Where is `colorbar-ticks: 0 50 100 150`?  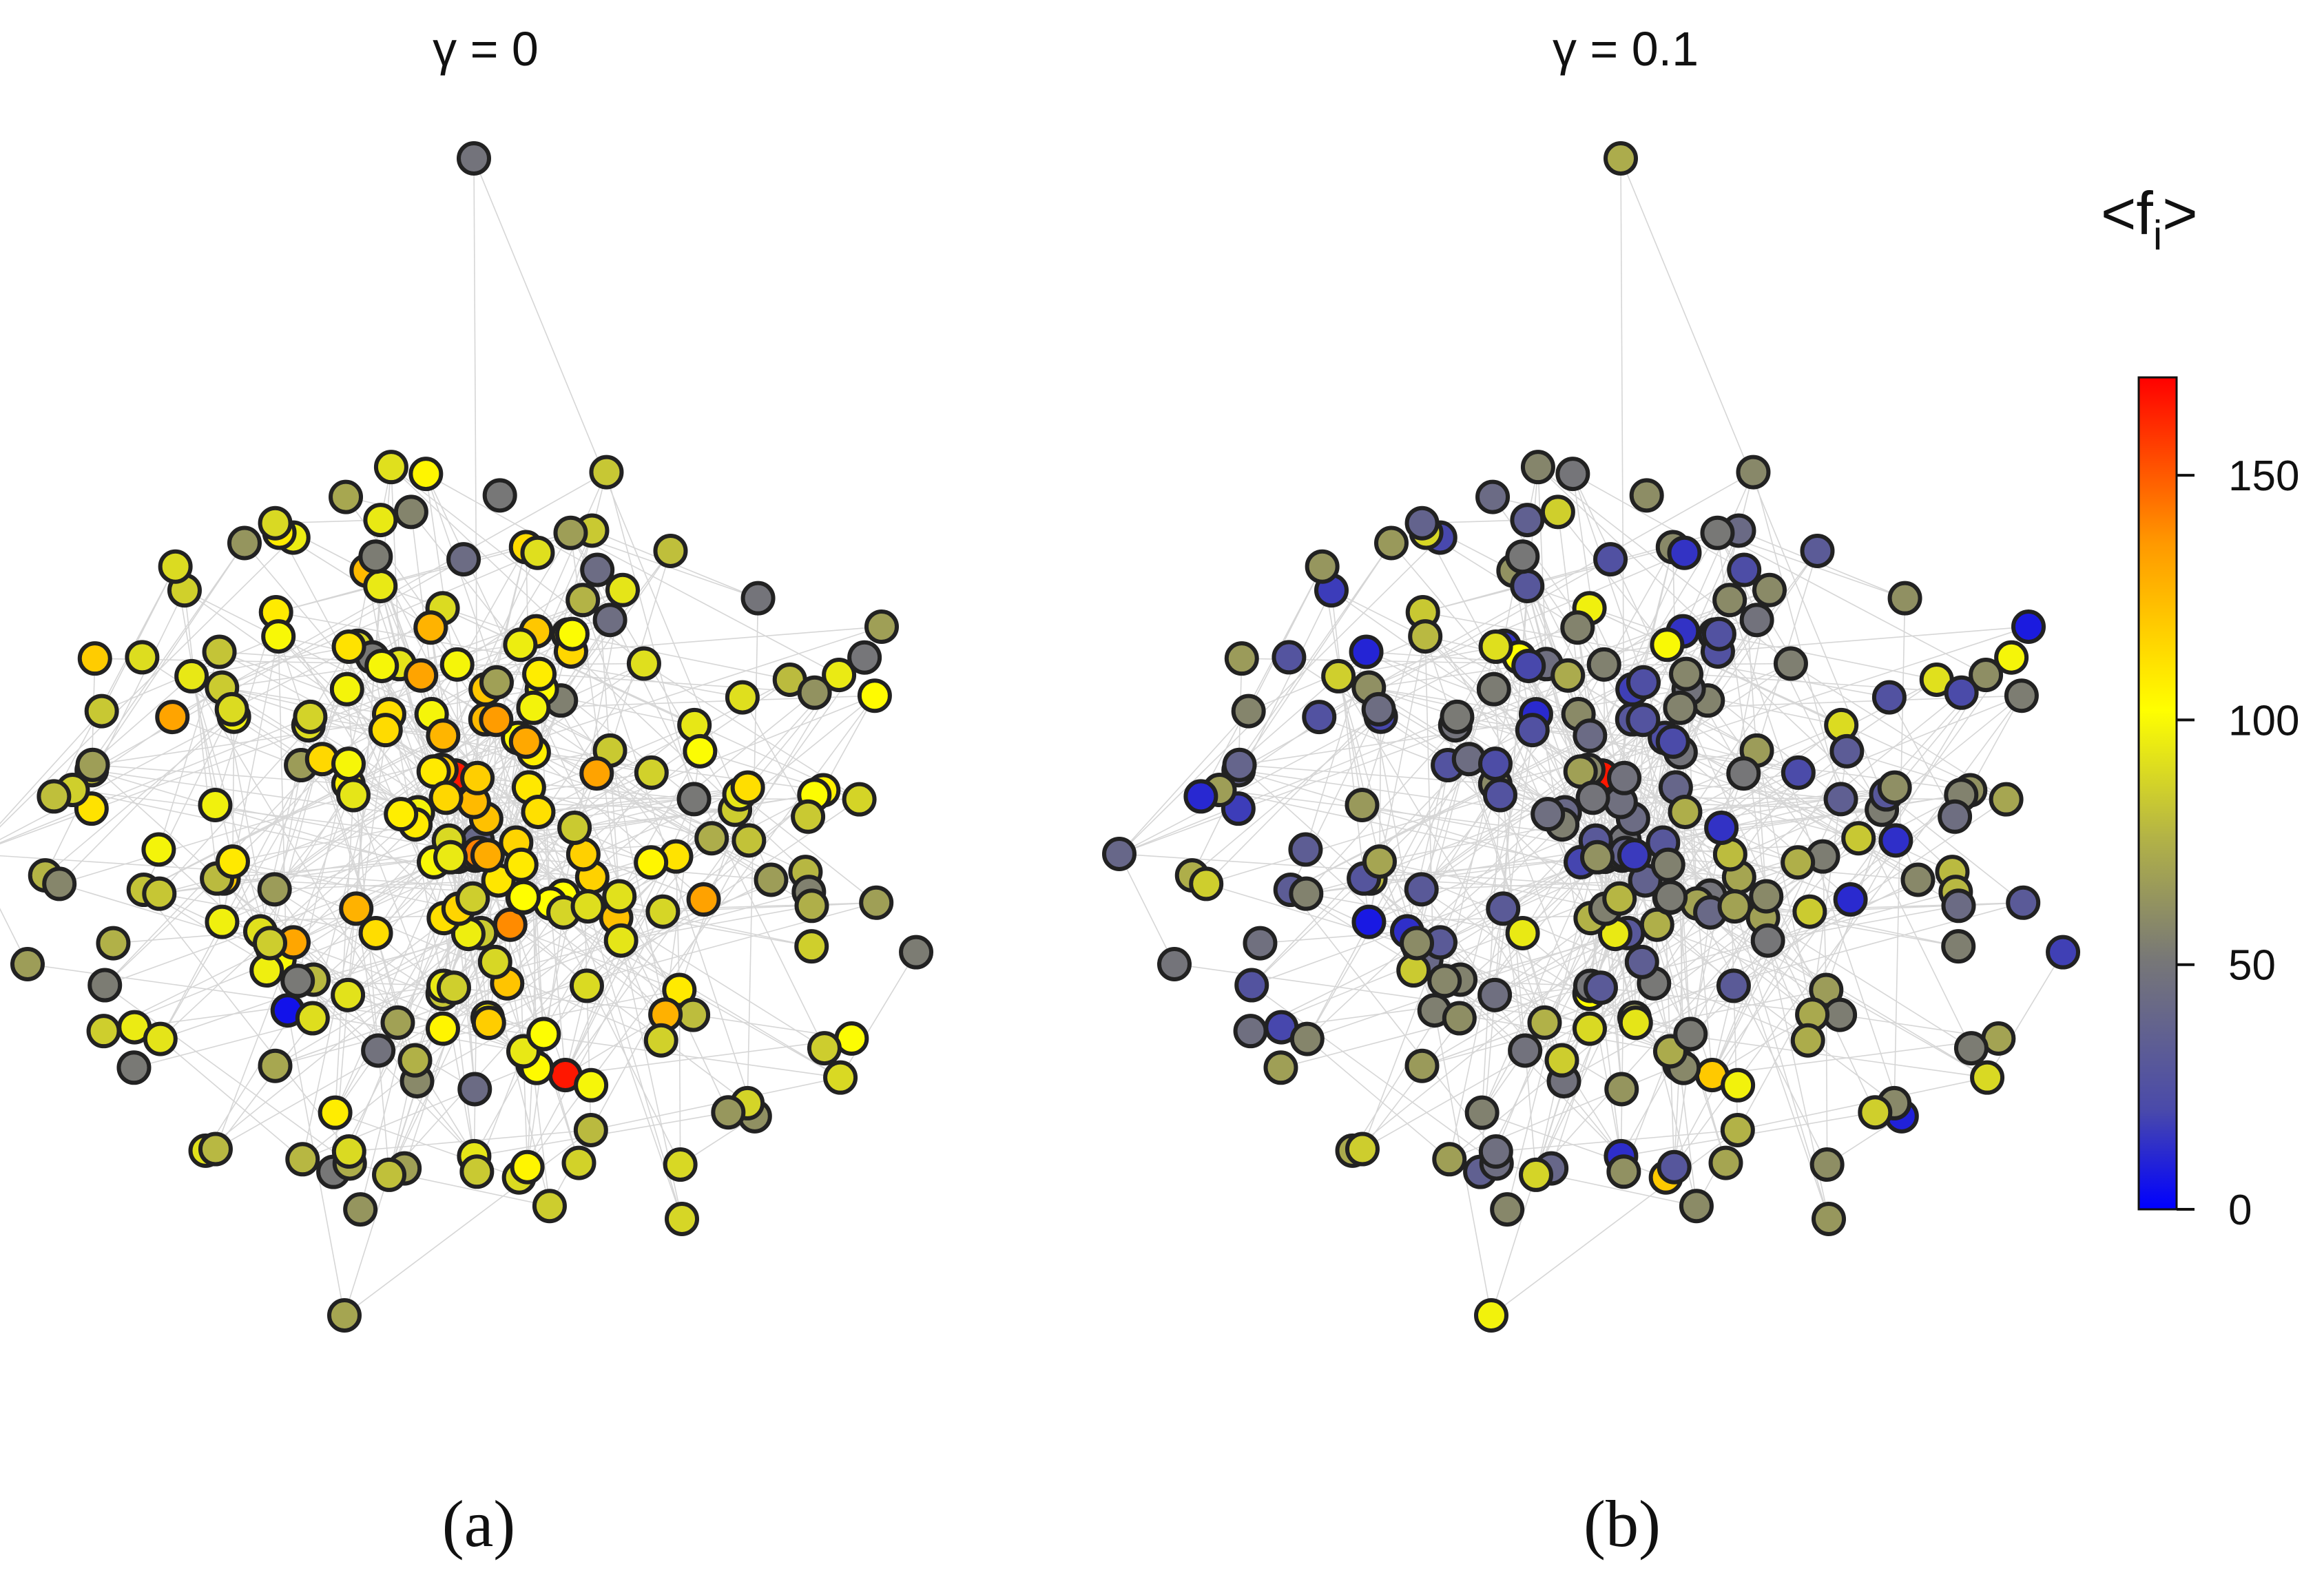 colorbar-ticks: 0 50 100 150 is located at coordinates (2238, 843).